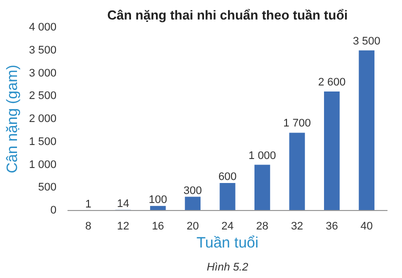  What do you see at coordinates (42, 142) in the screenshot?
I see `y-tick-label: 1 500` at bounding box center [42, 142].